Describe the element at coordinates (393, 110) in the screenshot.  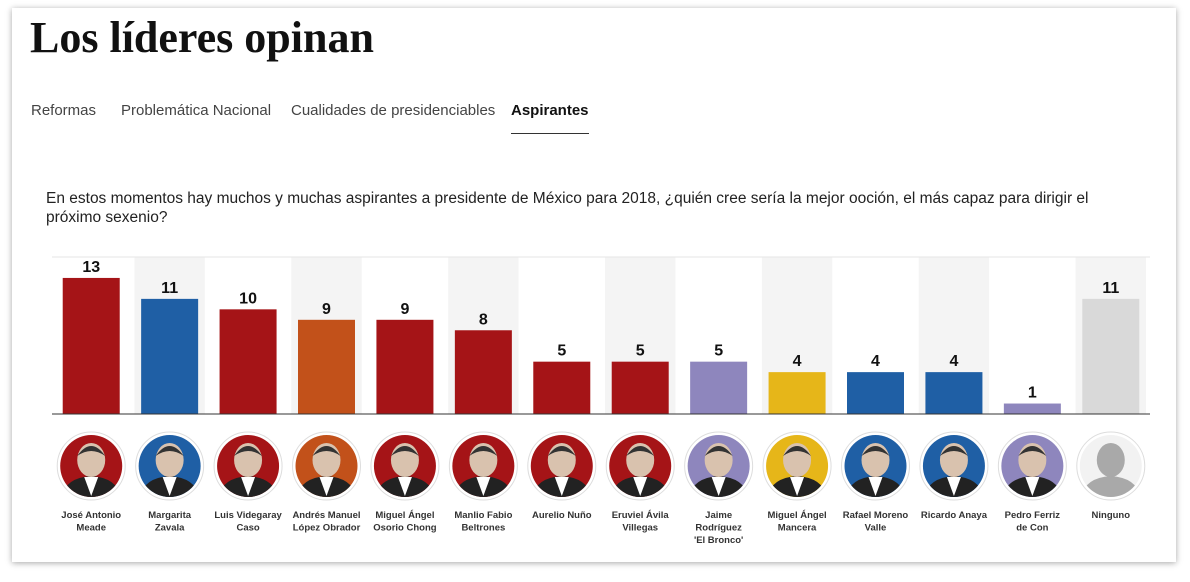
I see `tab: Cualidades de presidenciables` at that location.